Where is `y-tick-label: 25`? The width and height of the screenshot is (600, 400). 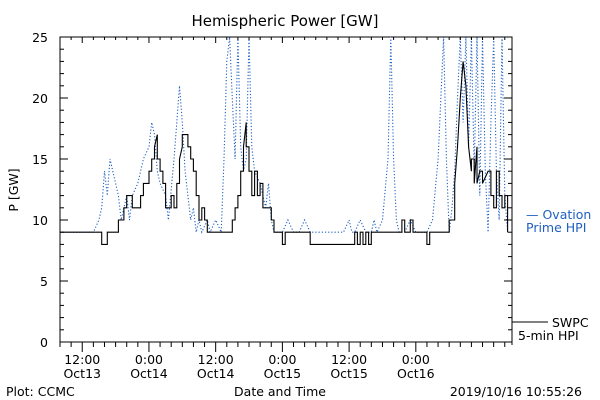
y-tick-label: 25 is located at coordinates (40, 37).